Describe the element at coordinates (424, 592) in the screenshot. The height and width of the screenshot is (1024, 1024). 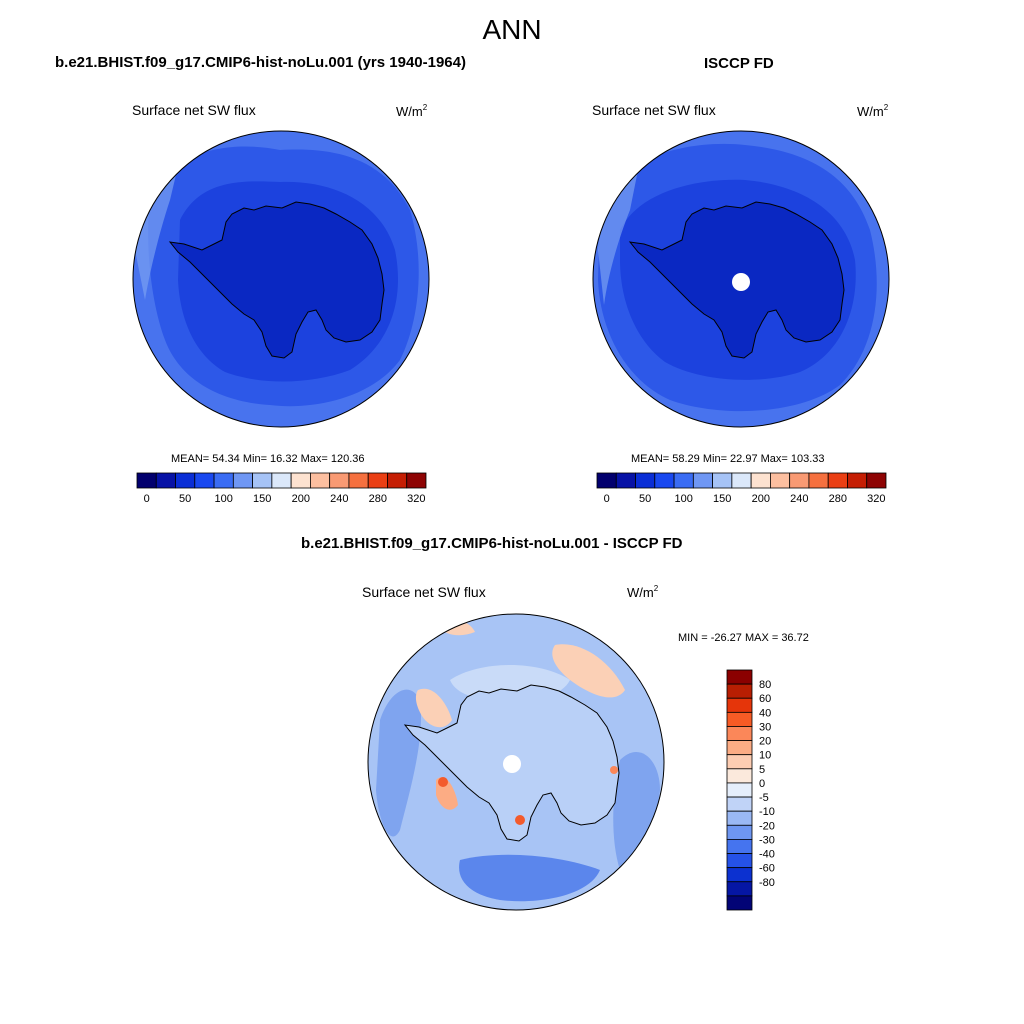
I see `diff-variable-label: Surface net SW flux` at that location.